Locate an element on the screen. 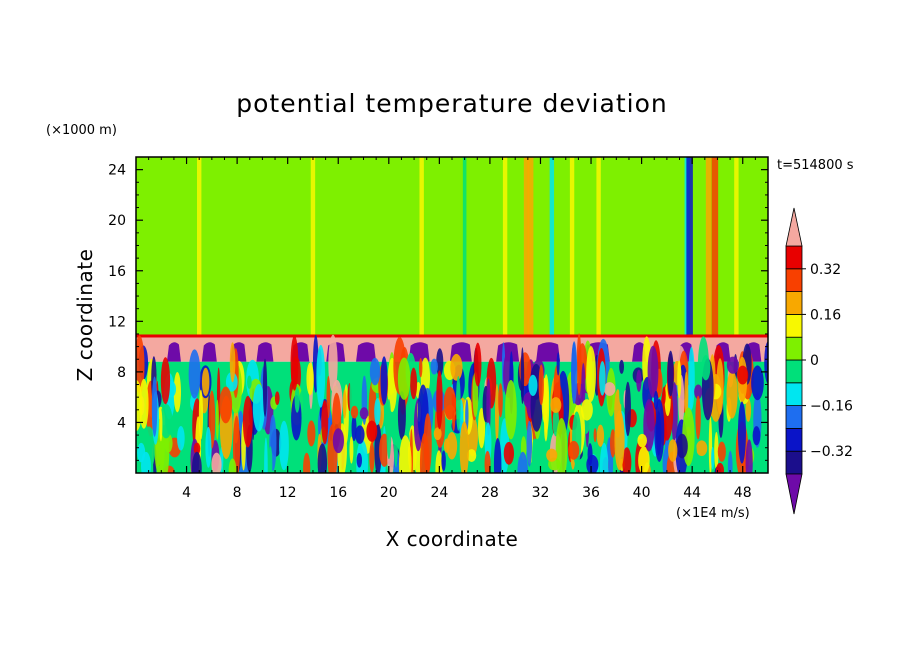 The height and width of the screenshot is (654, 904). y-tick-label: 12 is located at coordinates (117, 322).